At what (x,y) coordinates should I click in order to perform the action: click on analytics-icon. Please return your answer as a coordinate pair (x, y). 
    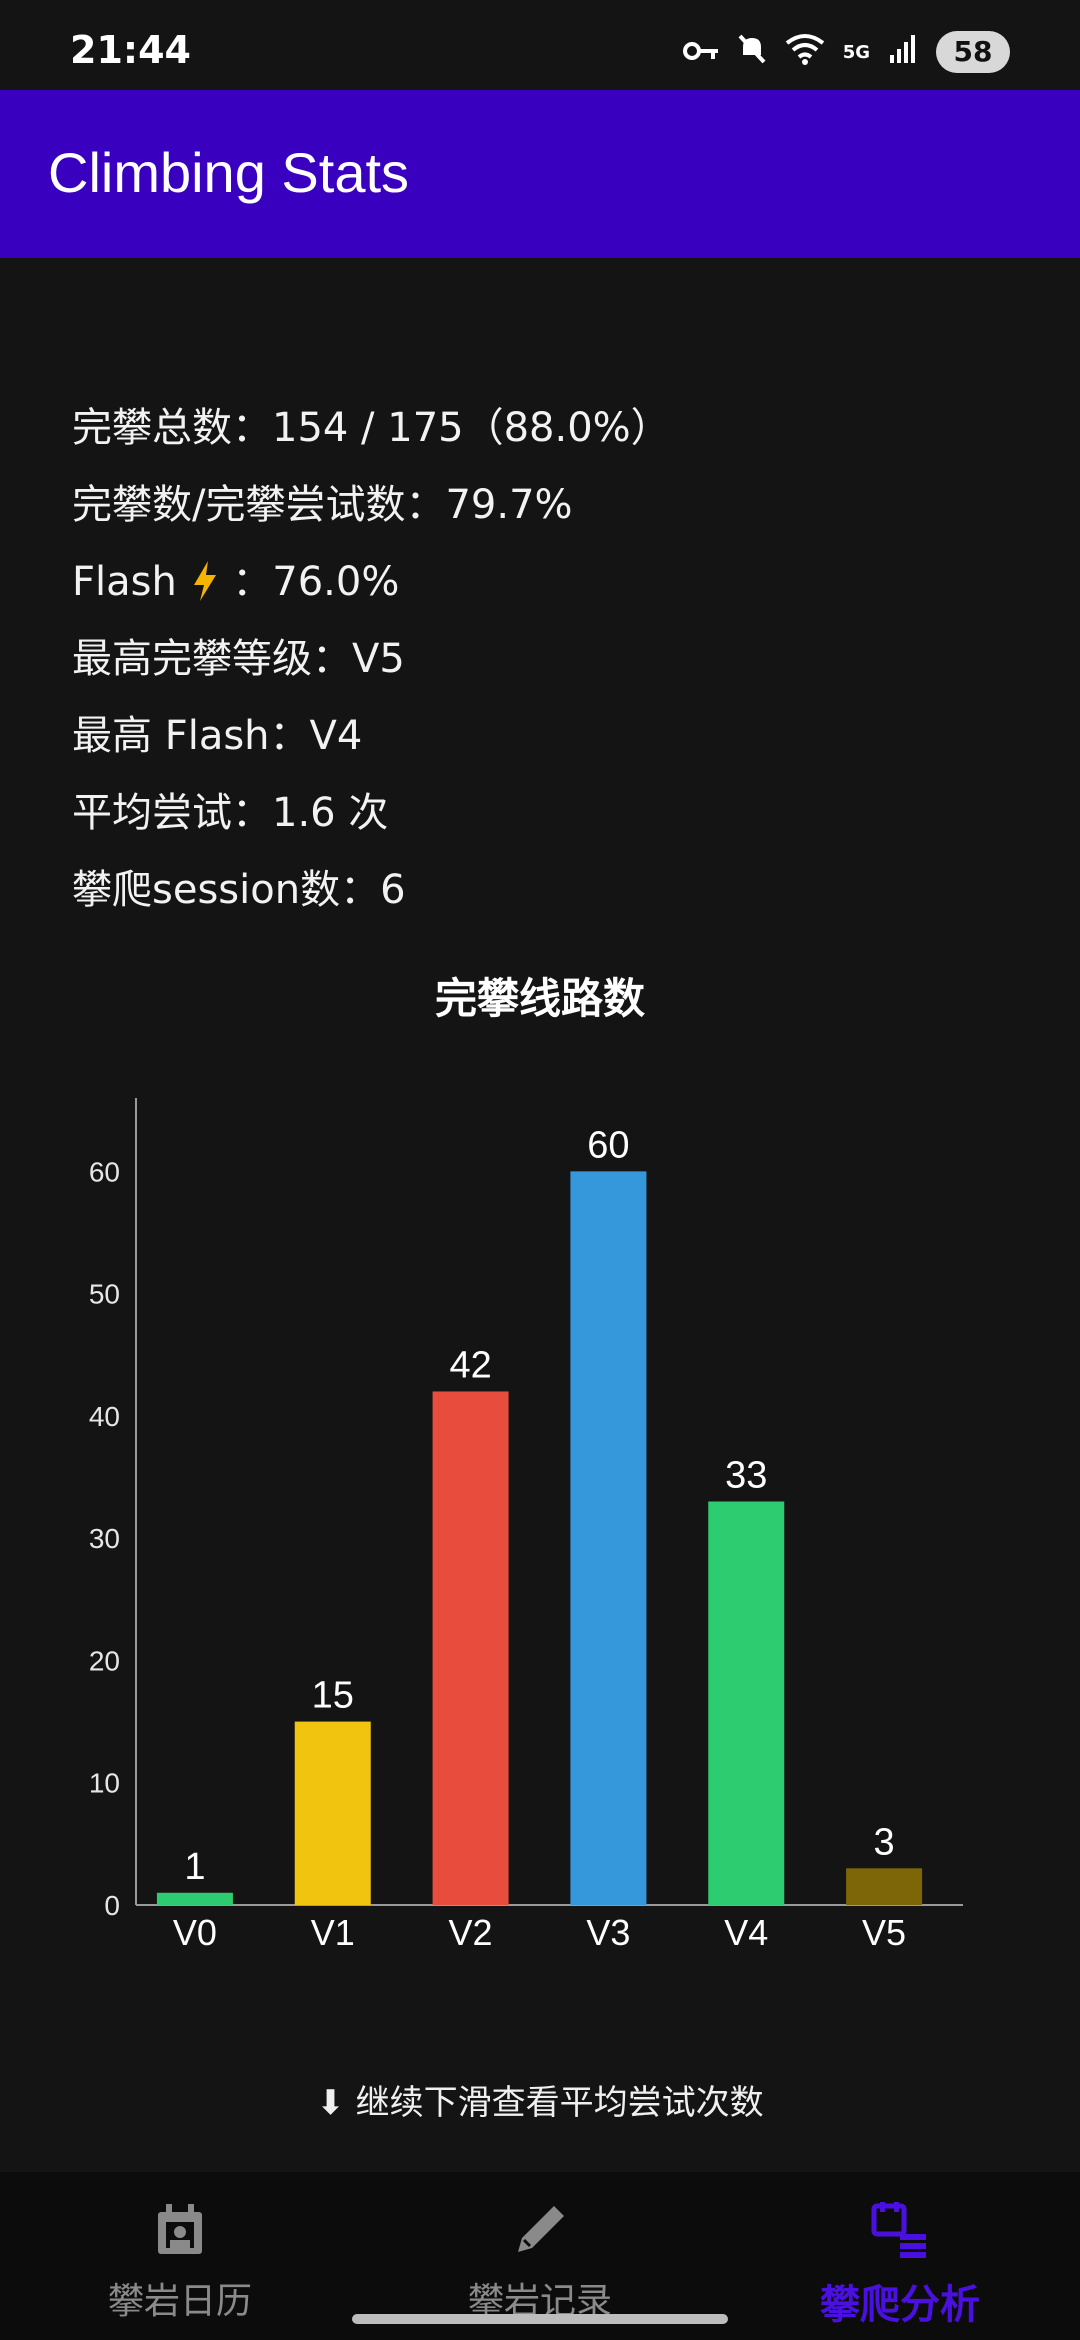
    Looking at the image, I should click on (900, 2230).